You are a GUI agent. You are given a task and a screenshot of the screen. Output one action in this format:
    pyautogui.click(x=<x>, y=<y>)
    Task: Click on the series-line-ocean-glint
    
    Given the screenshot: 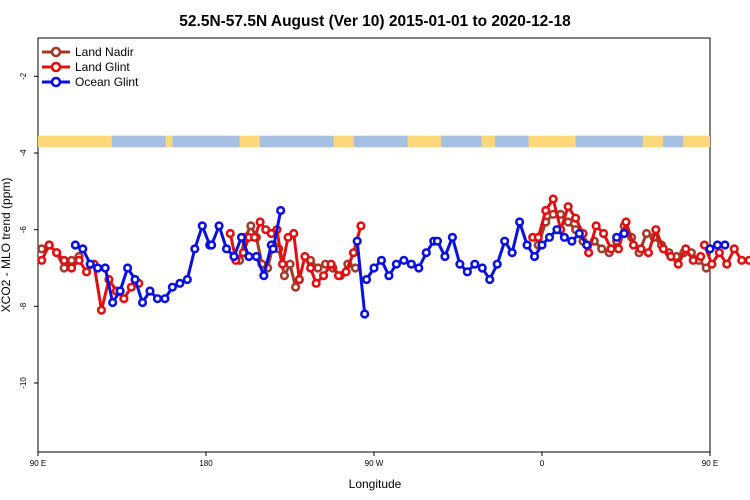 What is the action you would take?
    pyautogui.click(x=277, y=230)
    